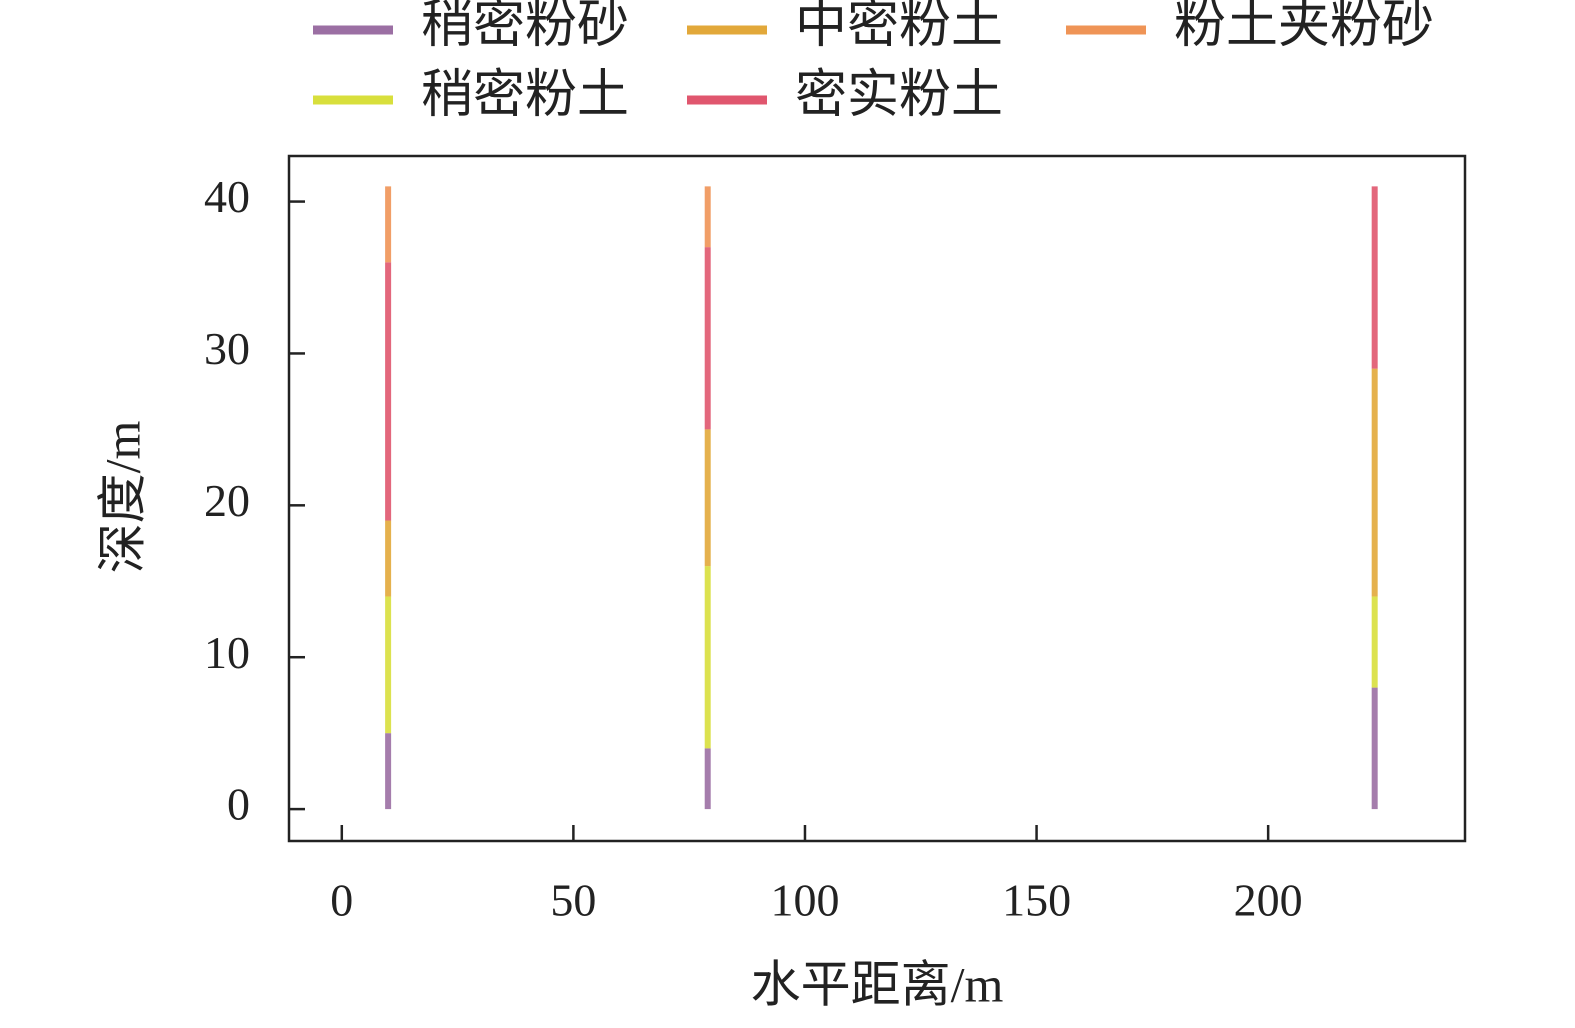  I want to click on x-axis-label: 水平距离/m, so click(877, 984).